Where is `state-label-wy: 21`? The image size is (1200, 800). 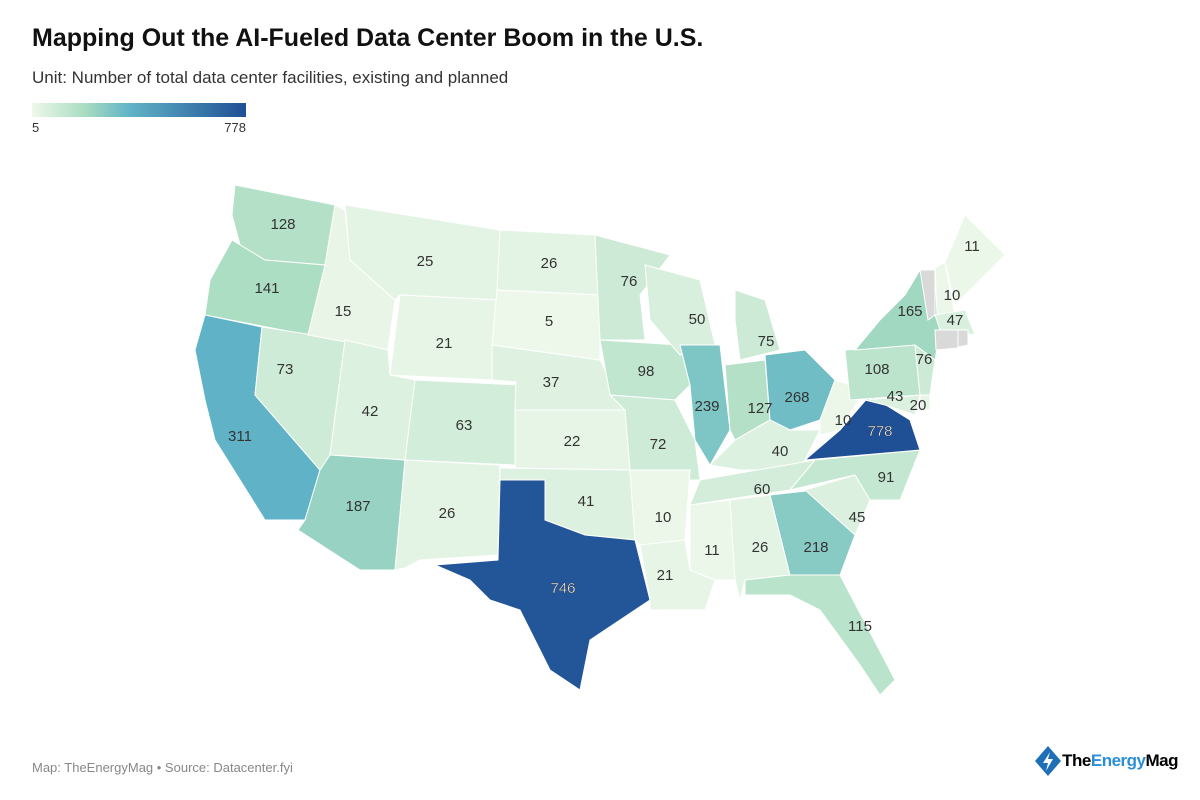
state-label-wy: 21 is located at coordinates (444, 343).